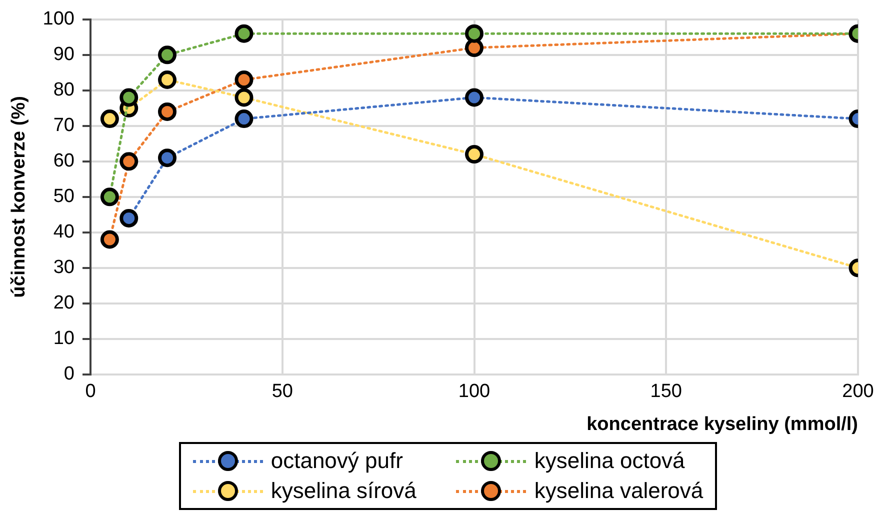 Image resolution: width=896 pixels, height=517 pixels. I want to click on y-tick-label: 90, so click(63, 55).